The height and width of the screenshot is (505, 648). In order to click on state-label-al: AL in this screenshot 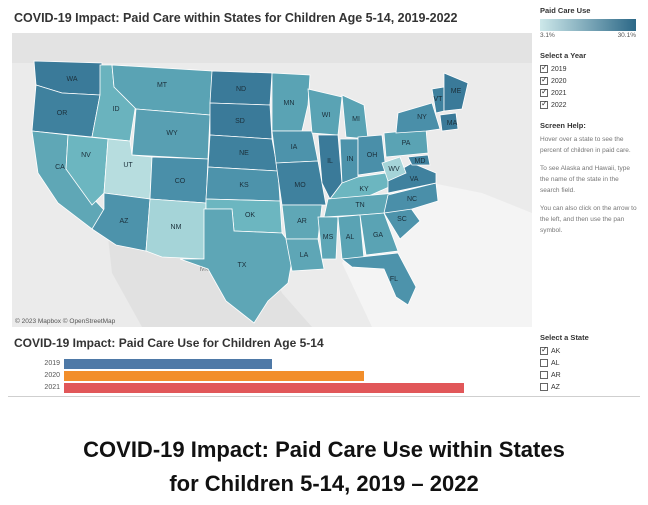, I will do `click(350, 237)`.